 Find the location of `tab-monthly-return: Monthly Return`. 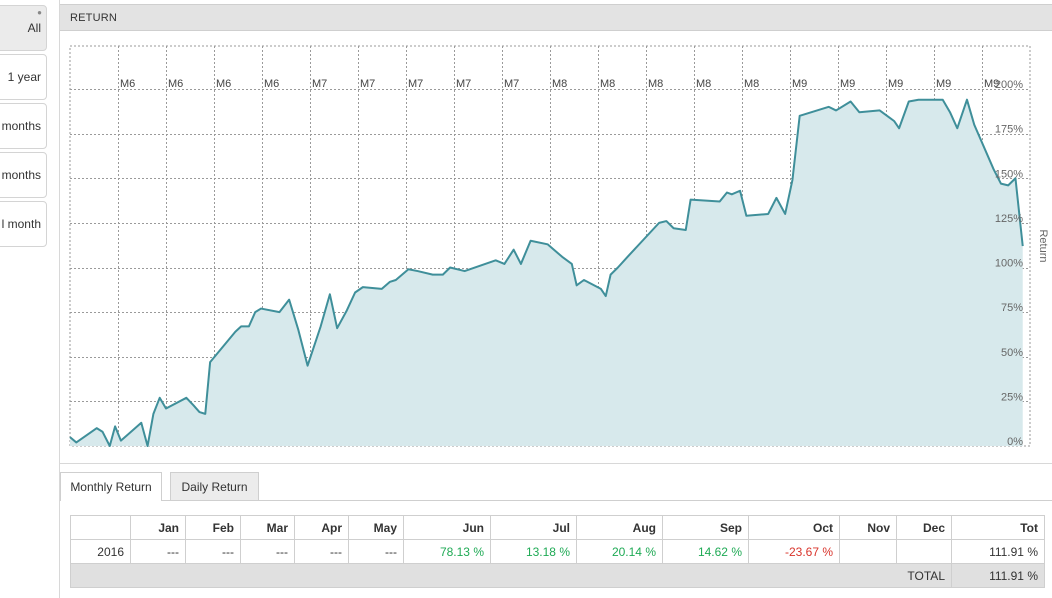

tab-monthly-return: Monthly Return is located at coordinates (111, 486).